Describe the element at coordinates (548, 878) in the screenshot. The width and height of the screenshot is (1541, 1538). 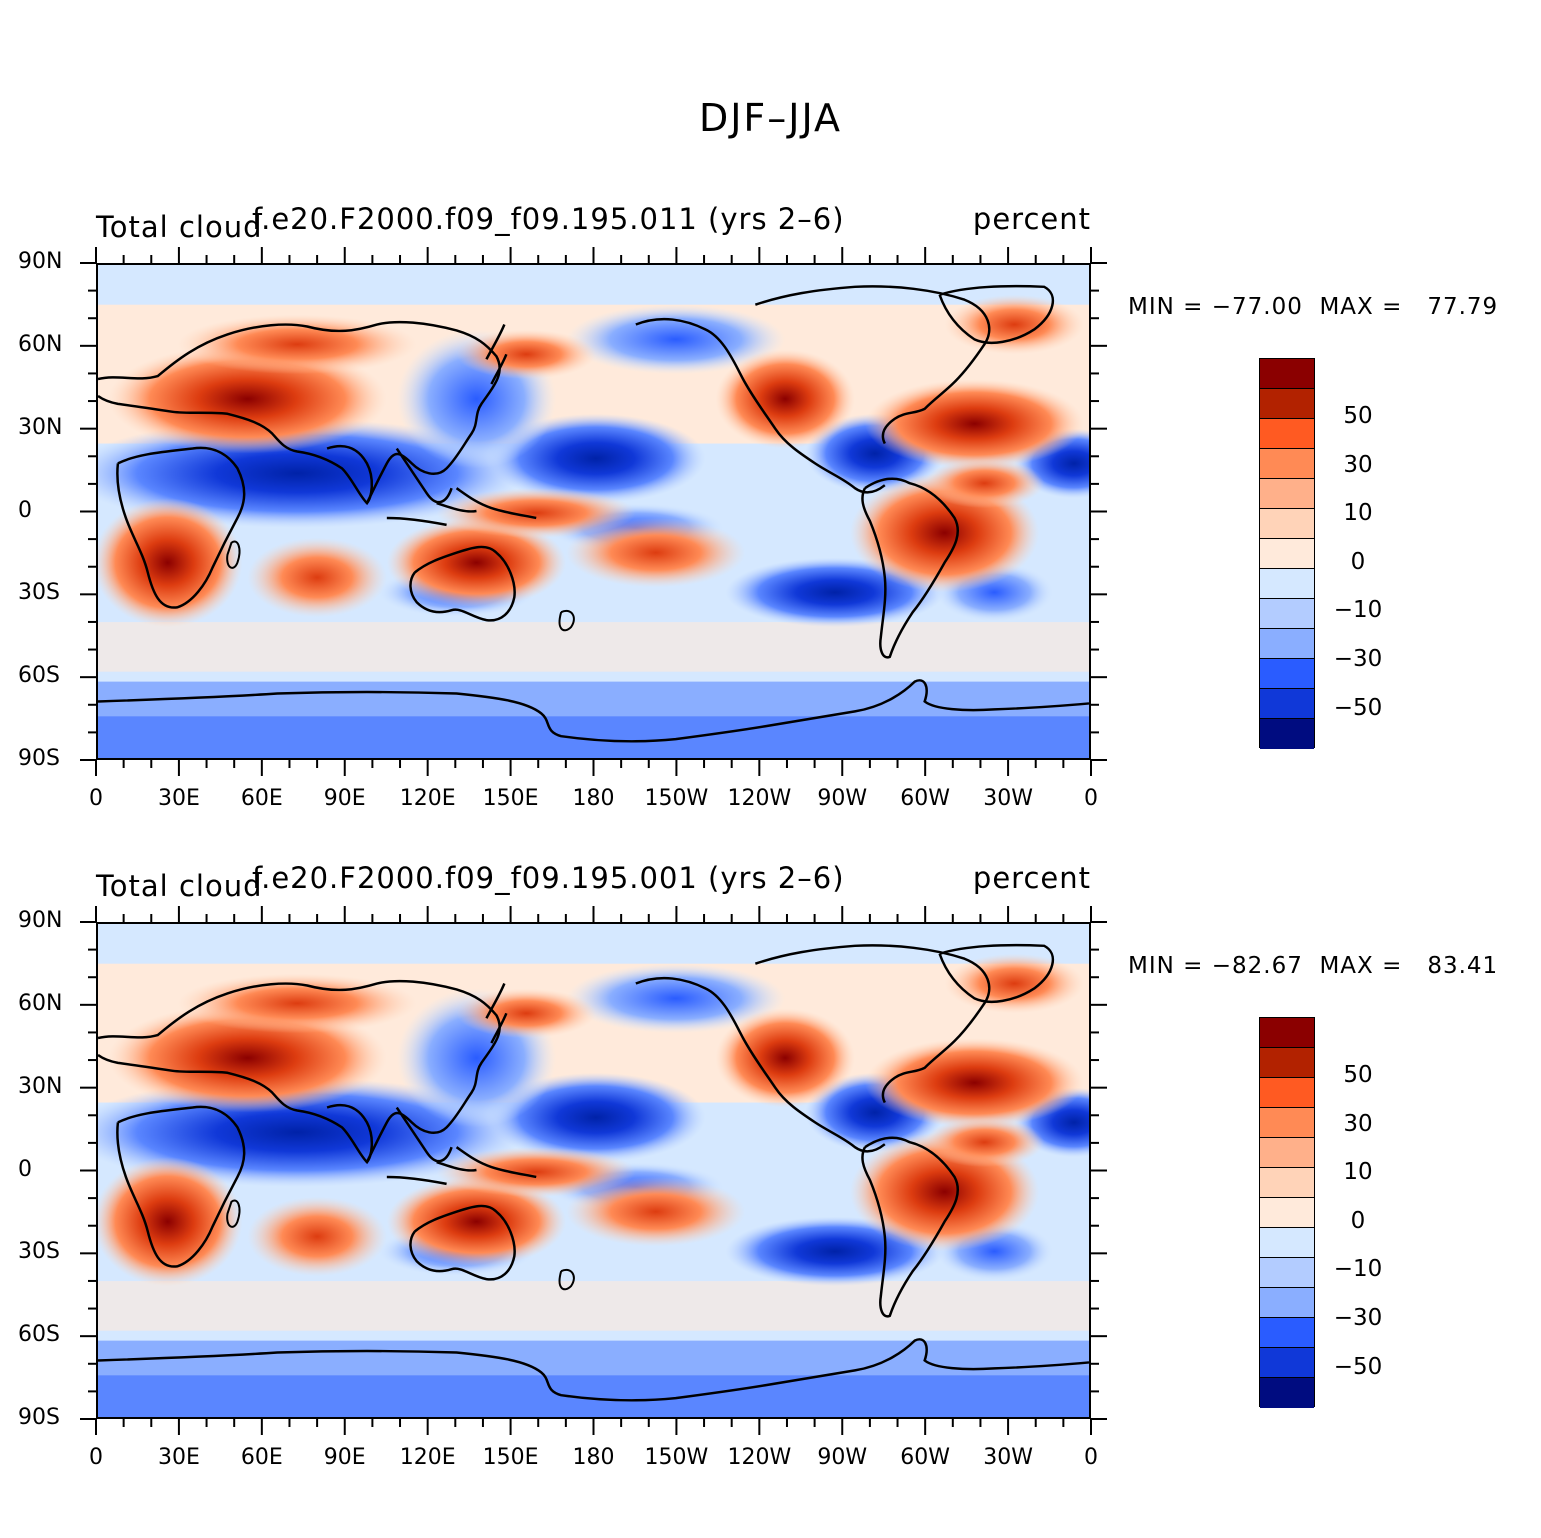
I see `panel-center-label: f.e20.F2000.f09_f09.195.001 (yrs 2–6)` at that location.